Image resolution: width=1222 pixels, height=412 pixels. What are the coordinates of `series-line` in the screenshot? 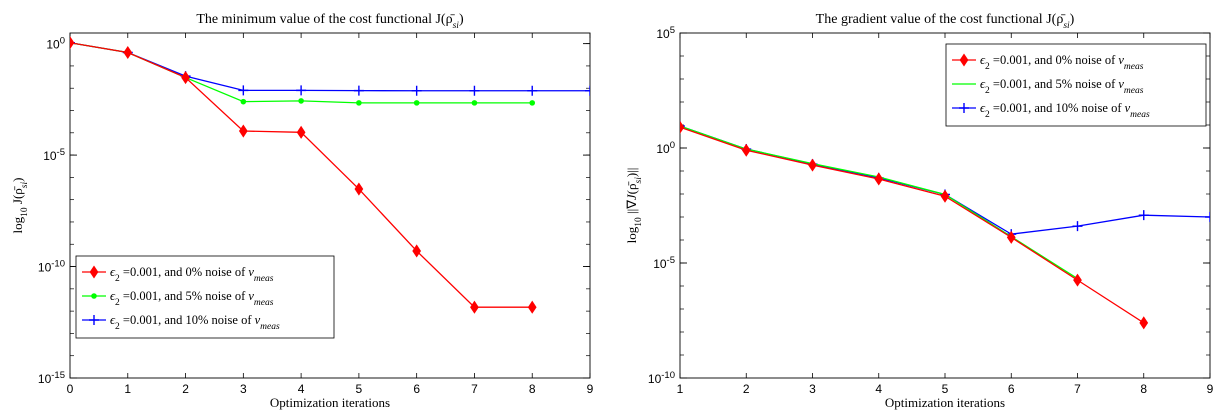 It's located at (330, 67).